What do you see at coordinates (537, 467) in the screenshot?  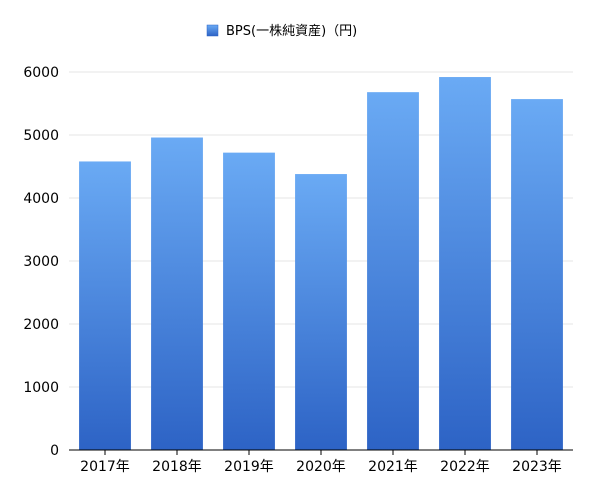 I see `x-tick-label: 2023年` at bounding box center [537, 467].